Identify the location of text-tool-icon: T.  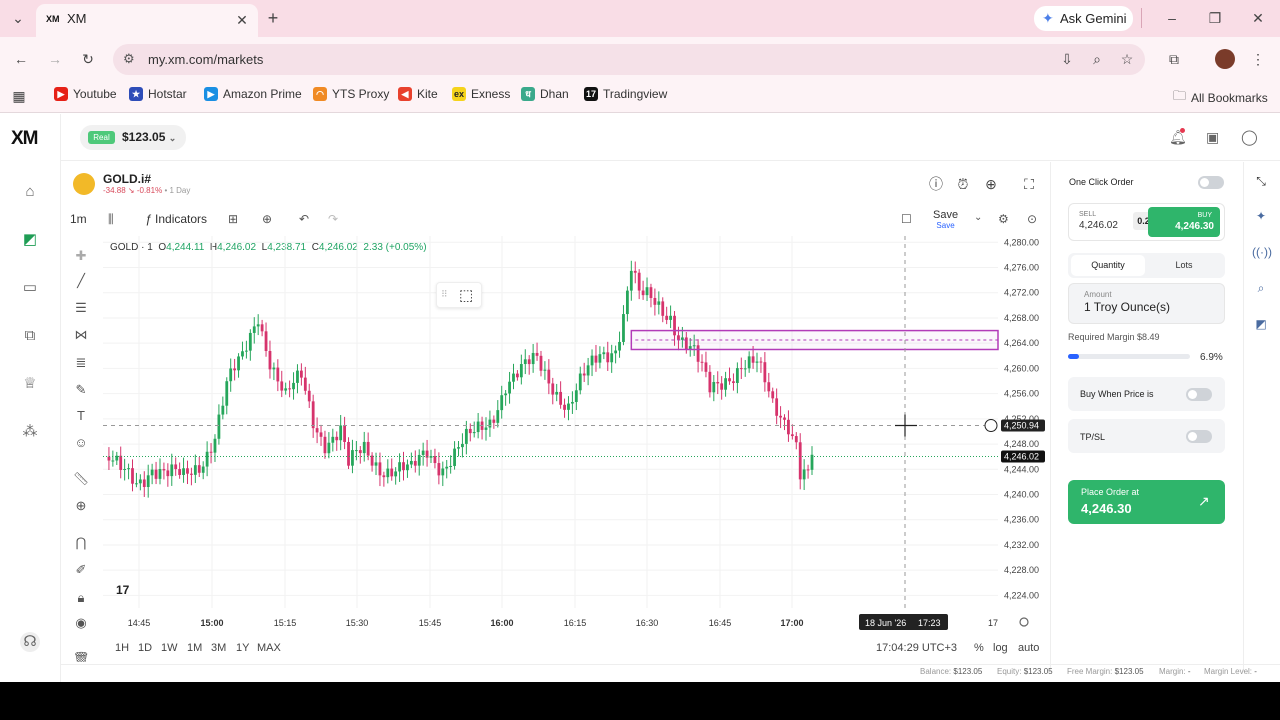
(81, 415).